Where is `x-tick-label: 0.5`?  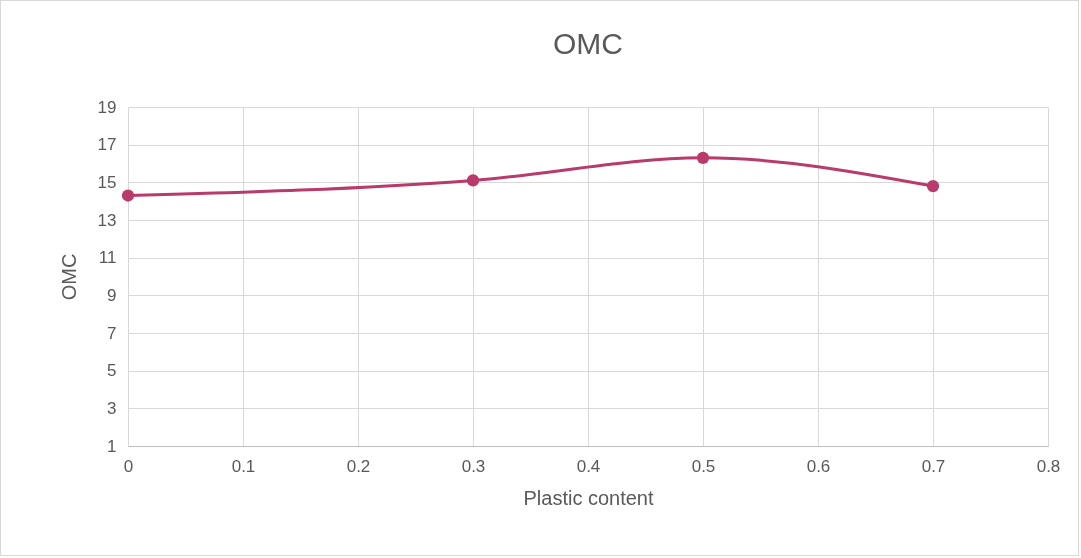
x-tick-label: 0.5 is located at coordinates (703, 466).